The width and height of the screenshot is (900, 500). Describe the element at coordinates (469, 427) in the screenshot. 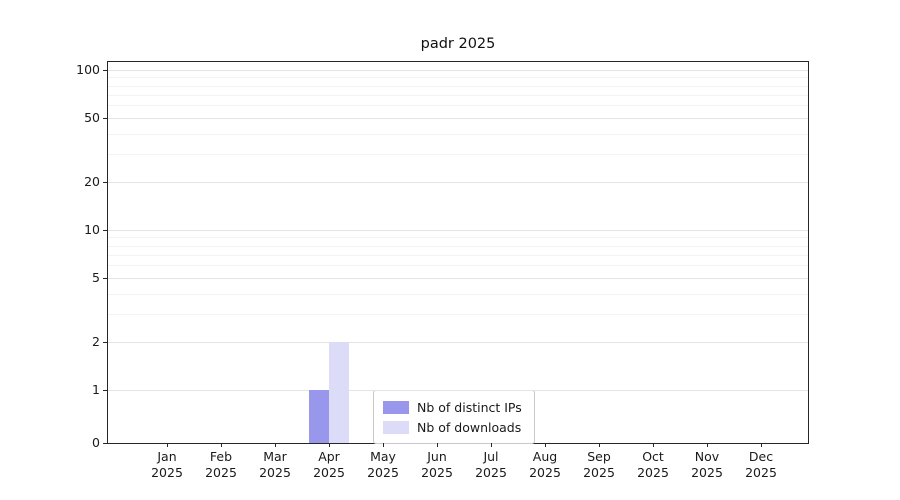

I see `legend-label-downloads: Nb of downloads` at that location.